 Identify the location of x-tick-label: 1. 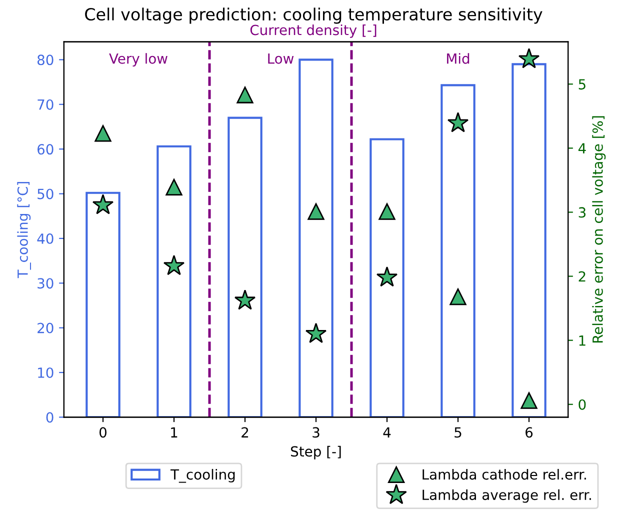
(174, 432).